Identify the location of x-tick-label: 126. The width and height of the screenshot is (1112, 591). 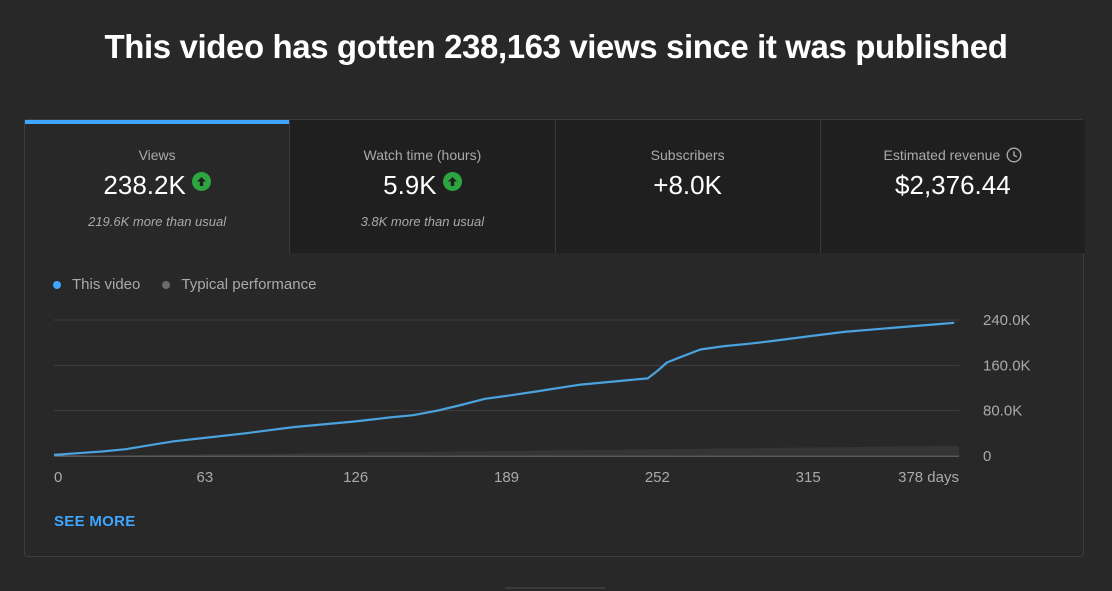
(355, 477).